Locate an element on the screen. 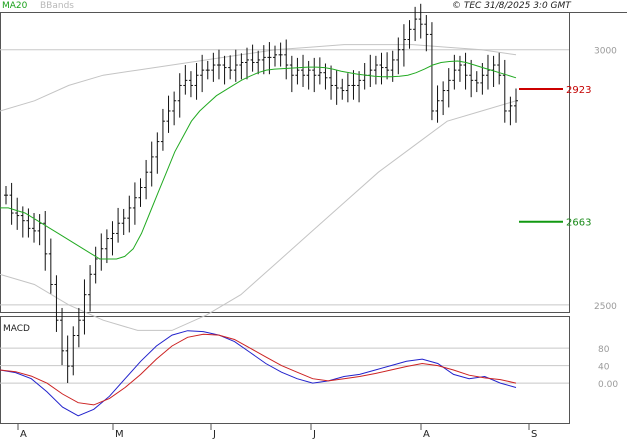 This screenshot has width=627, height=440. support-level-label: 2663 is located at coordinates (578, 223).